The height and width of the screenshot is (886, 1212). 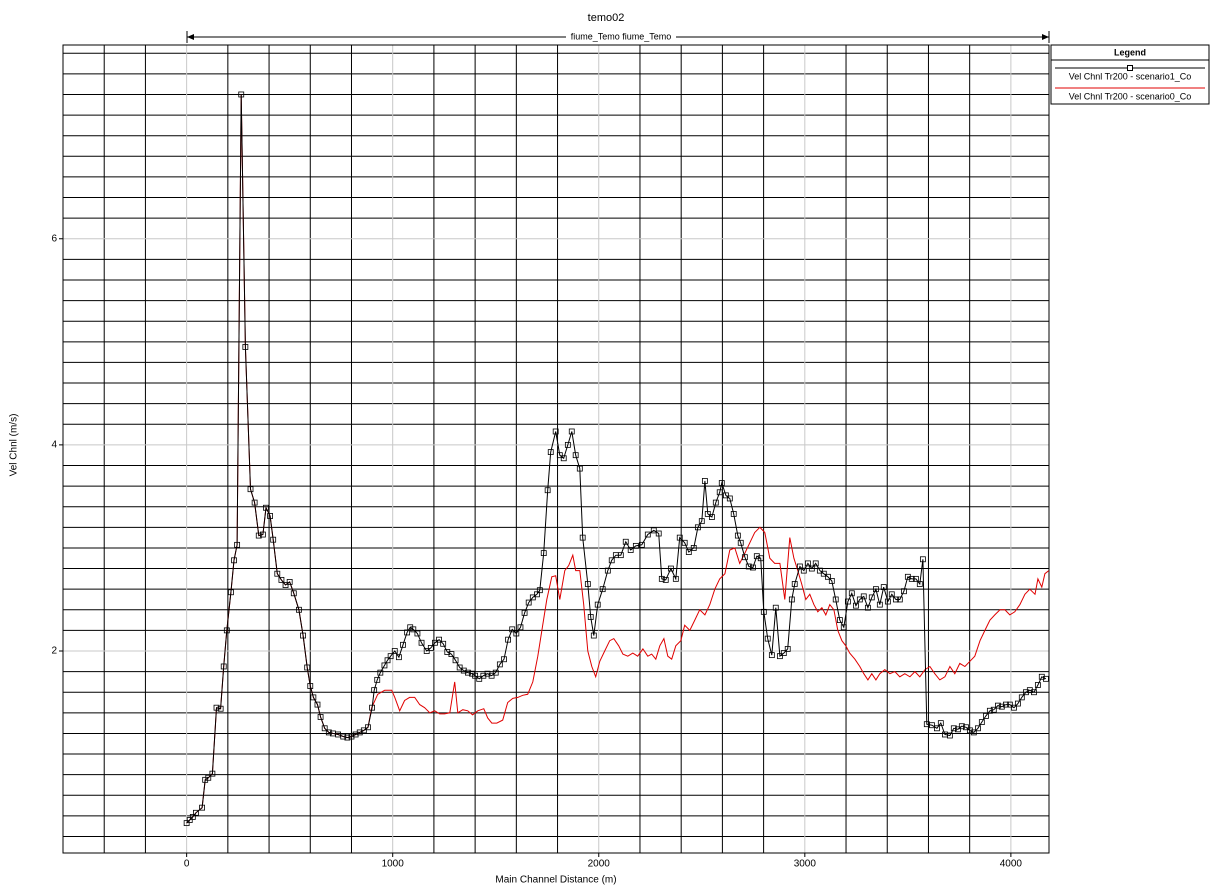 I want to click on reach-label: fiume_Temo fiume_Temo, so click(x=621, y=36).